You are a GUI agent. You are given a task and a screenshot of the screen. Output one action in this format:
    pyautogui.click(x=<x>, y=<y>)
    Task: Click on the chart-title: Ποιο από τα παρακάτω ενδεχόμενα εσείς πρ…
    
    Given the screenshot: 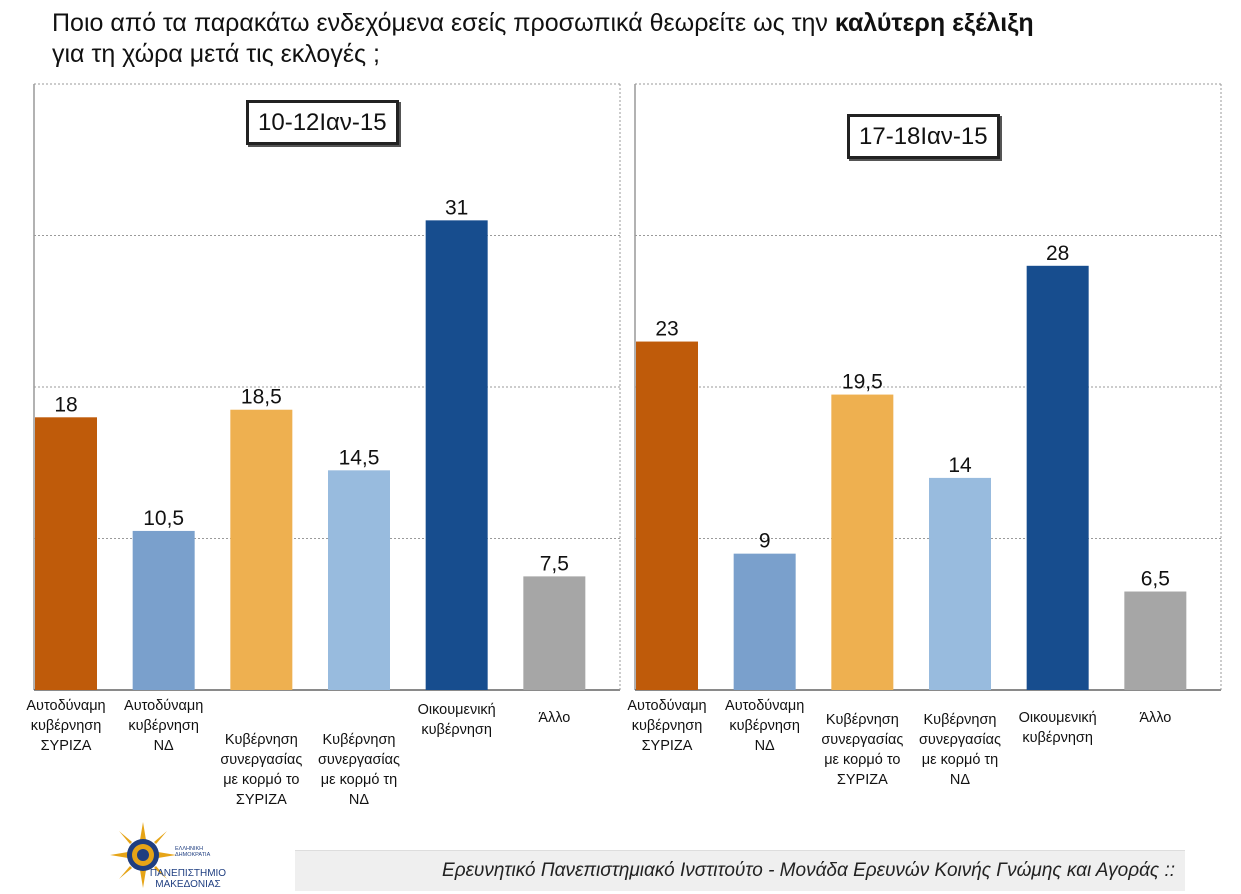 What is the action you would take?
    pyautogui.click(x=632, y=39)
    